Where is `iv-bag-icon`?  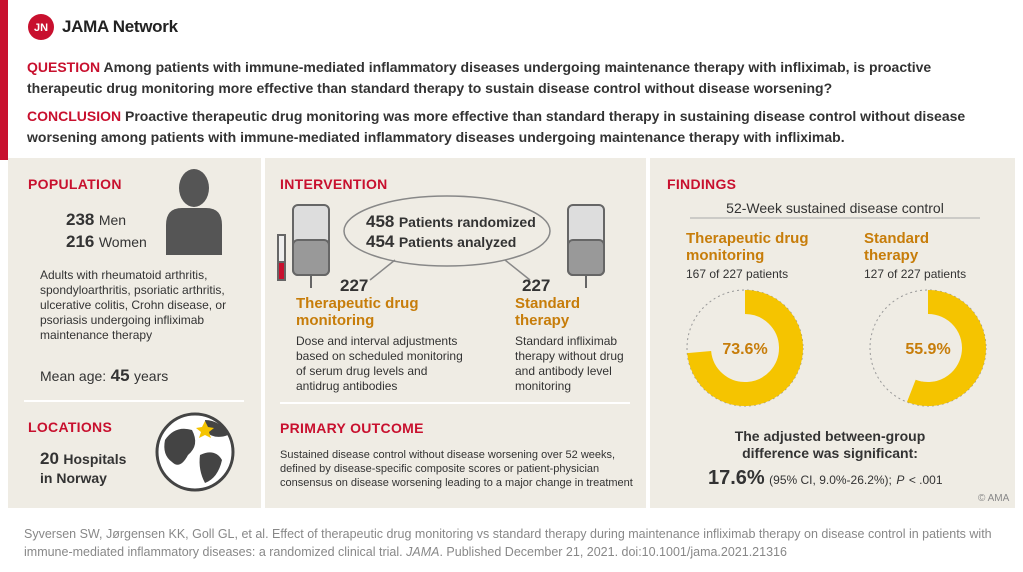 iv-bag-icon is located at coordinates (441, 246).